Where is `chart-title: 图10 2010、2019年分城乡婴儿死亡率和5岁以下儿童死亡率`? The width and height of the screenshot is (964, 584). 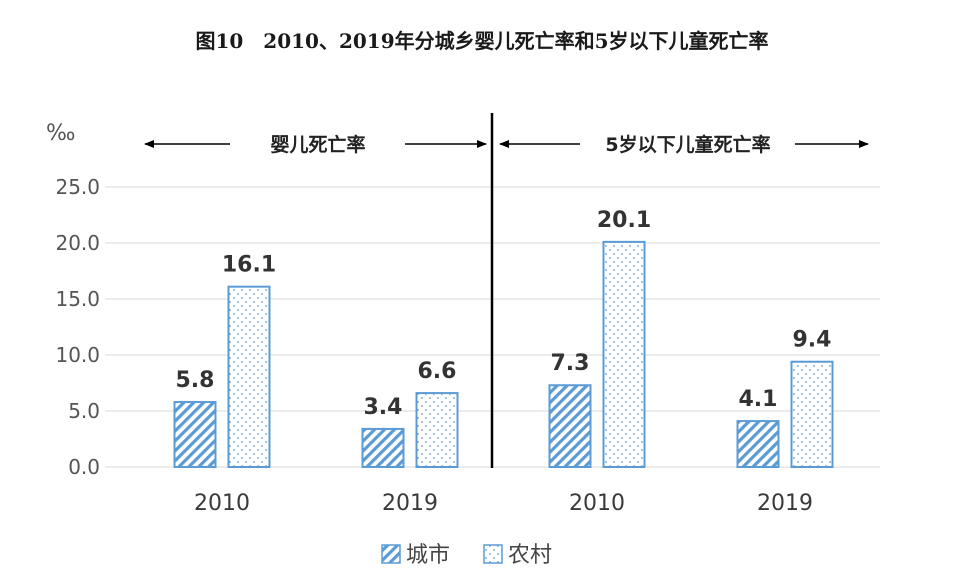 chart-title: 图10 2010、2019年分城乡婴儿死亡率和5岁以下儿童死亡率 is located at coordinates (481, 41).